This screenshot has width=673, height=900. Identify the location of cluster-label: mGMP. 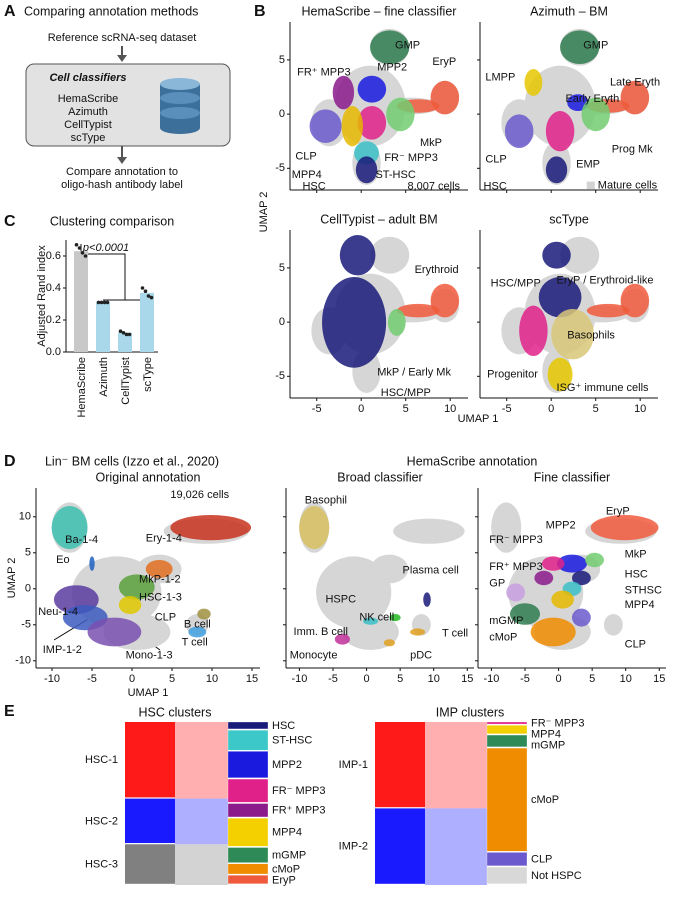
(506, 621).